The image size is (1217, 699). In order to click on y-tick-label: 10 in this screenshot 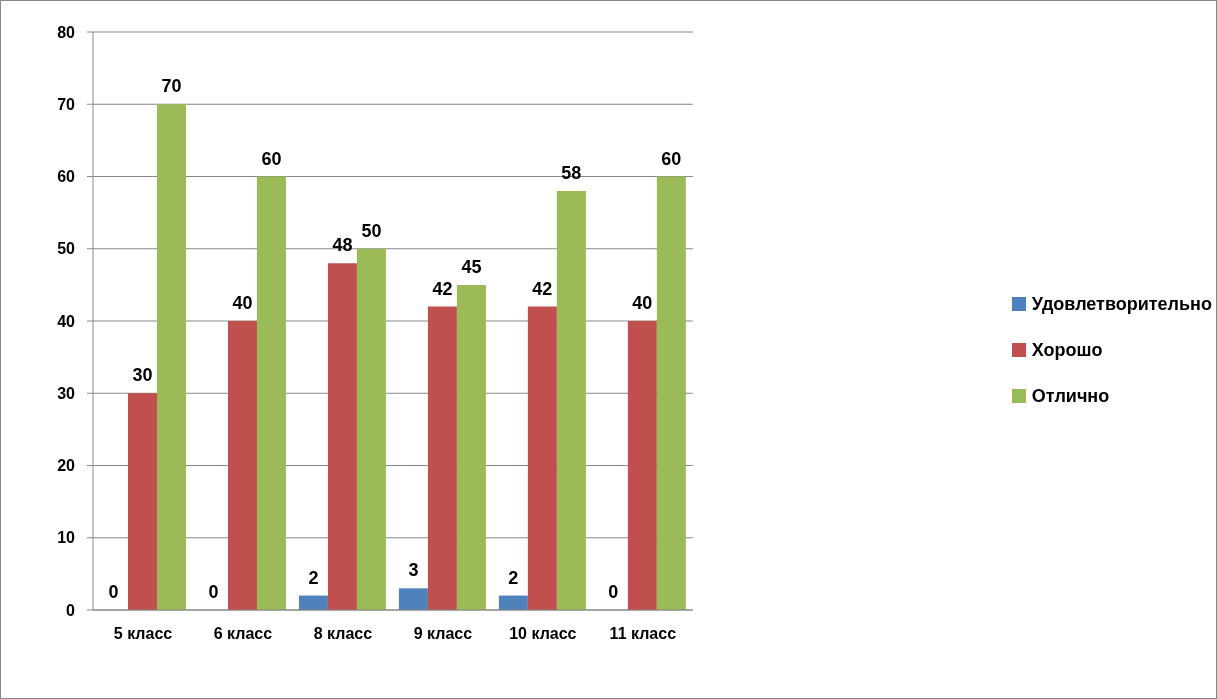, I will do `click(66, 538)`.